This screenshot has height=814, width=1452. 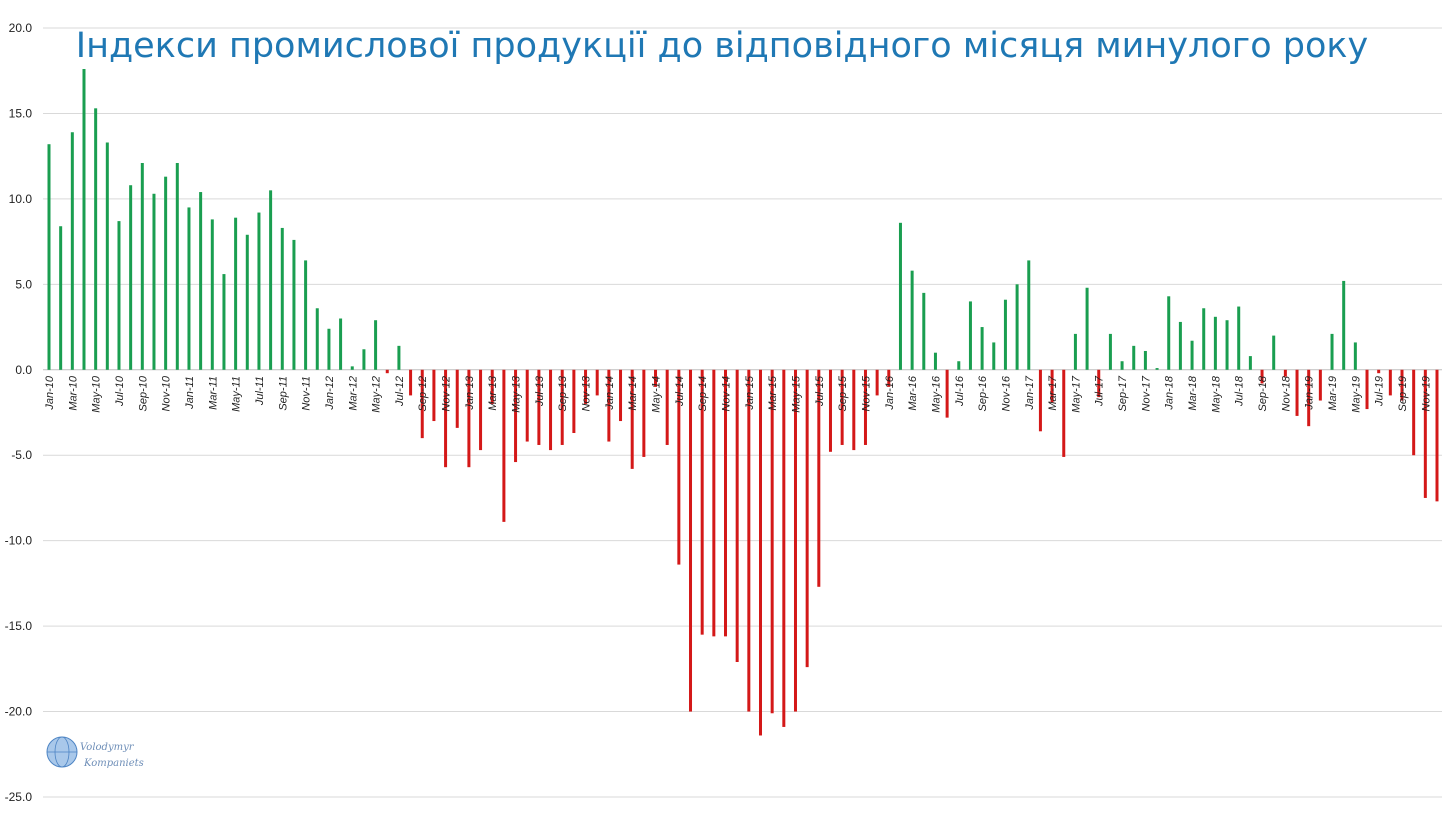 What do you see at coordinates (1240, 391) in the screenshot?
I see `x-tick-label: Jul-18` at bounding box center [1240, 391].